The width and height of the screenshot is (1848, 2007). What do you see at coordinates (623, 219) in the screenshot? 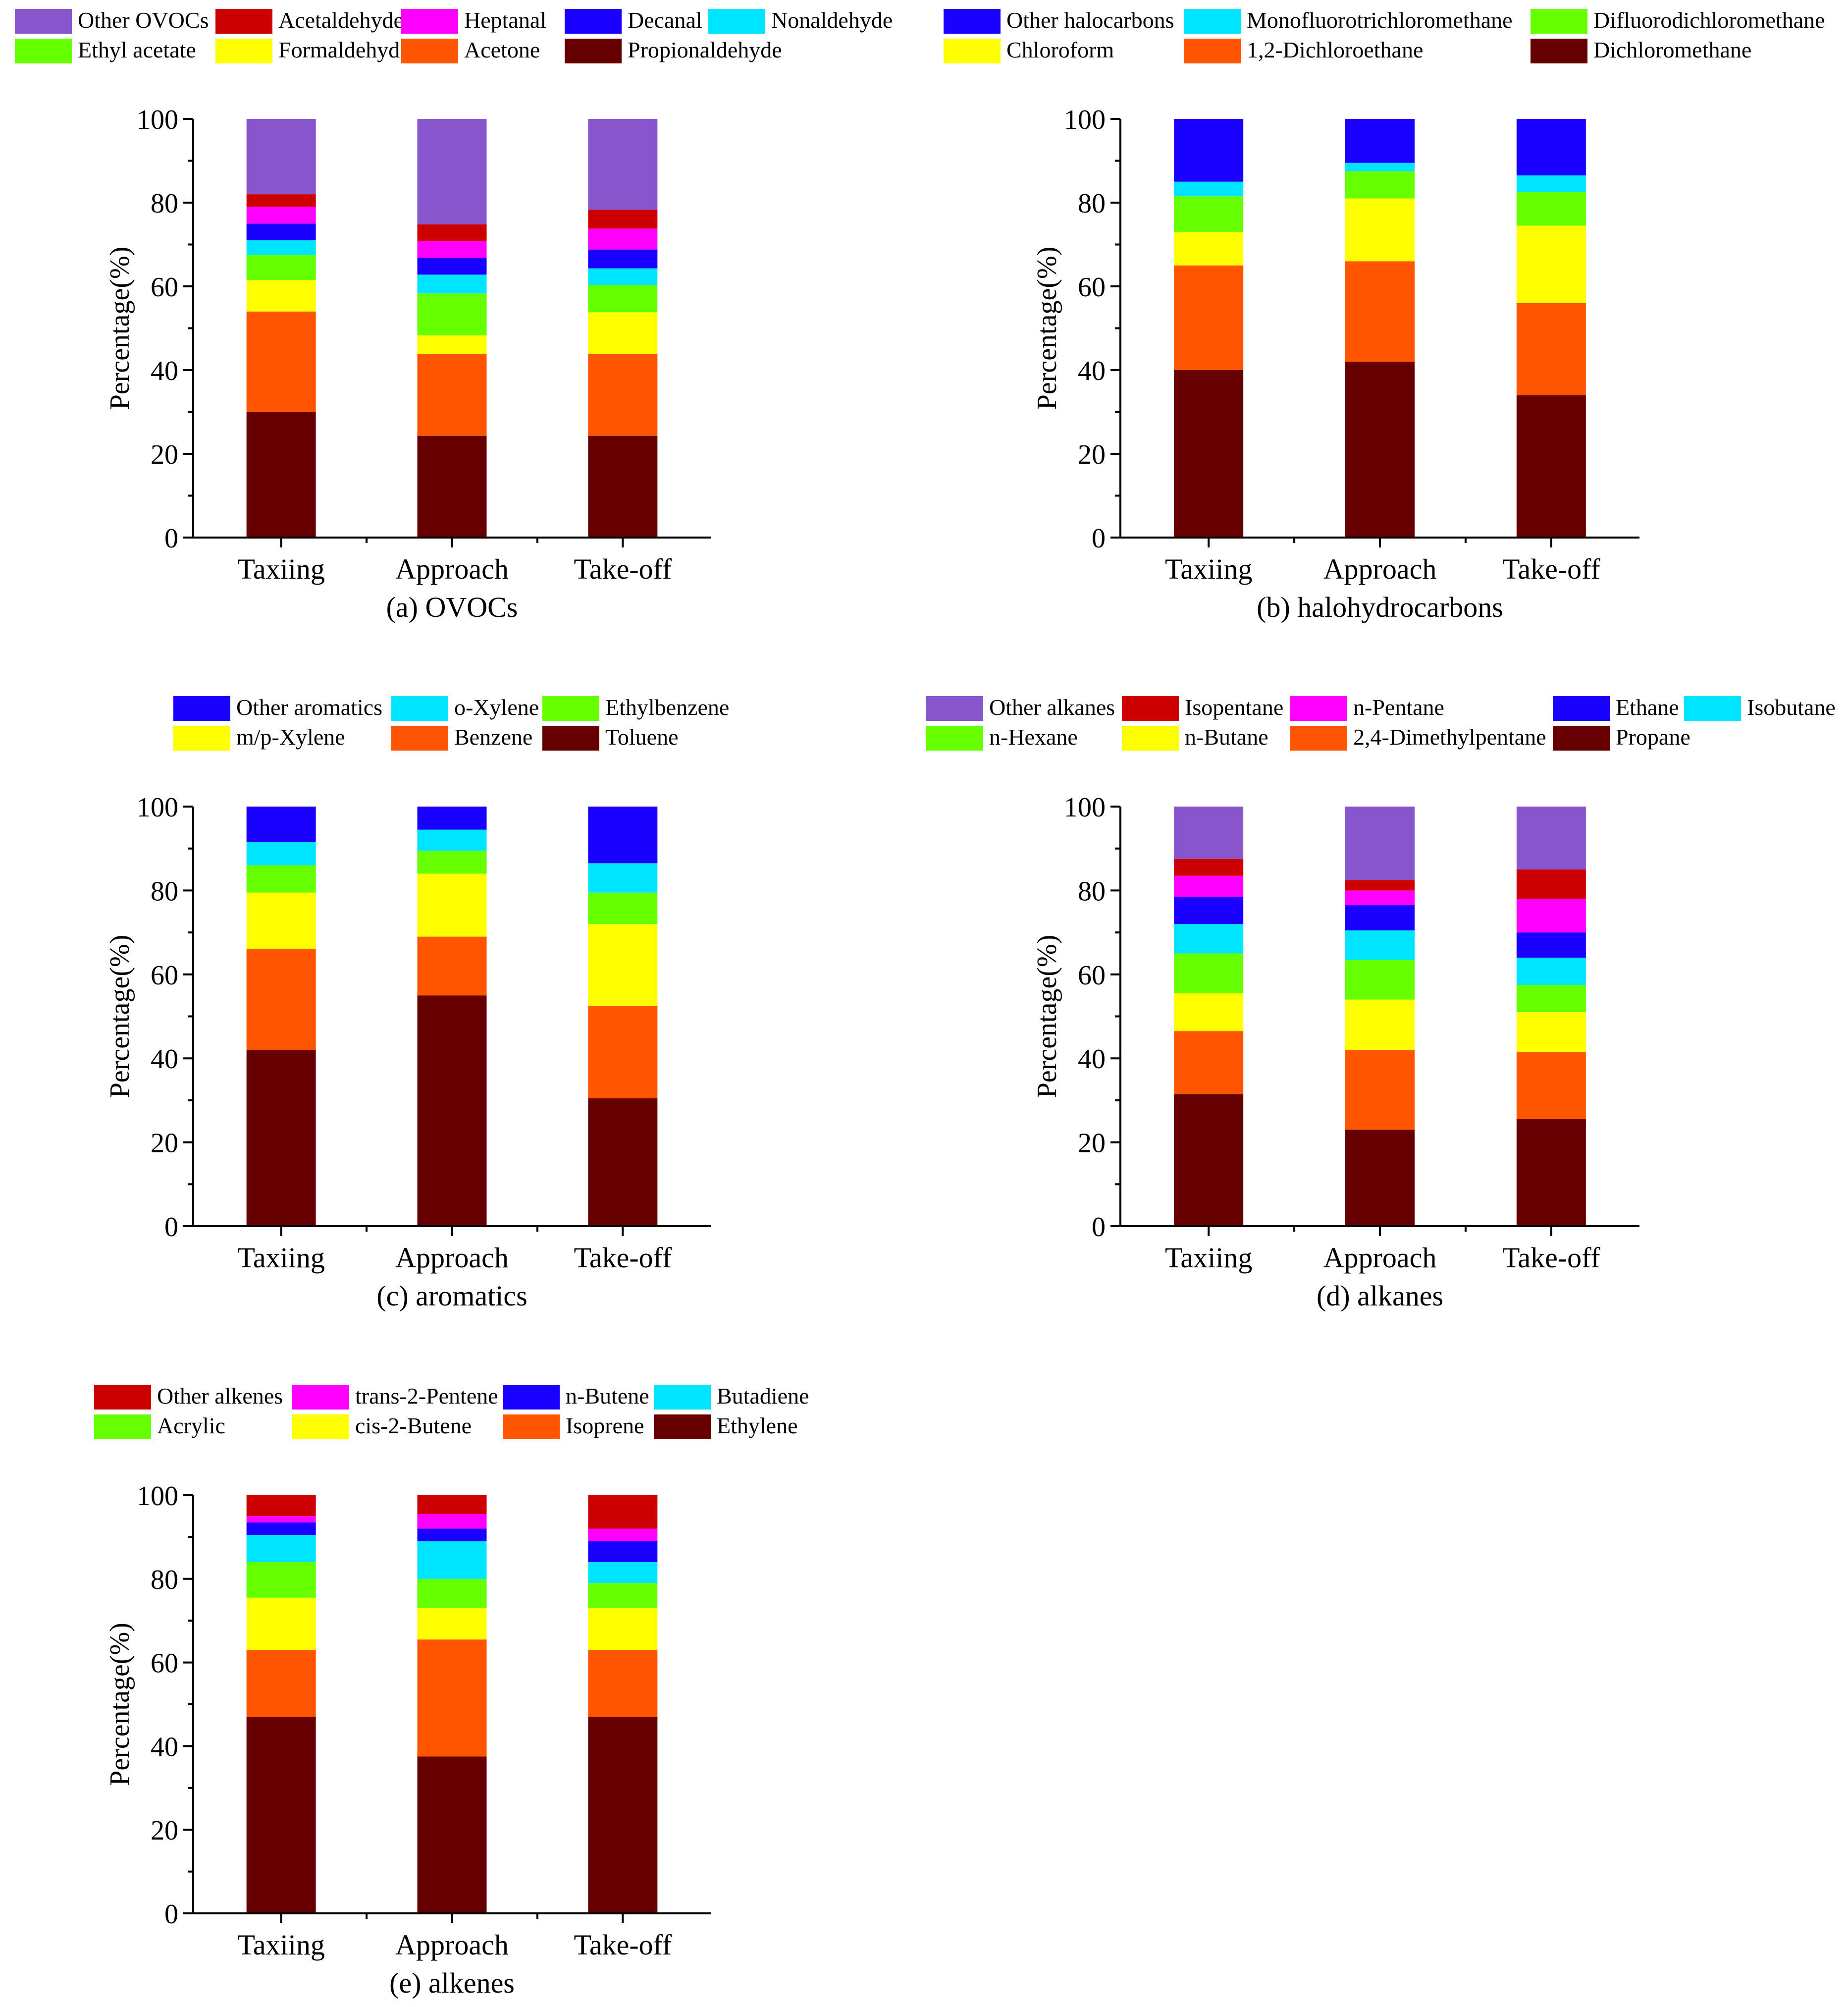
I see `bar-ovocs-take-off-acetaldehyde` at bounding box center [623, 219].